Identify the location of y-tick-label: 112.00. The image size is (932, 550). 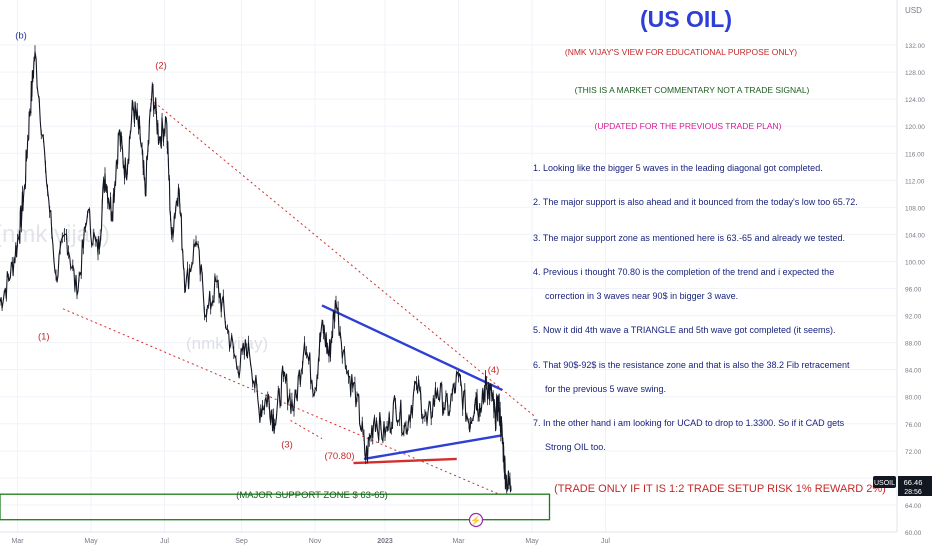
(915, 181).